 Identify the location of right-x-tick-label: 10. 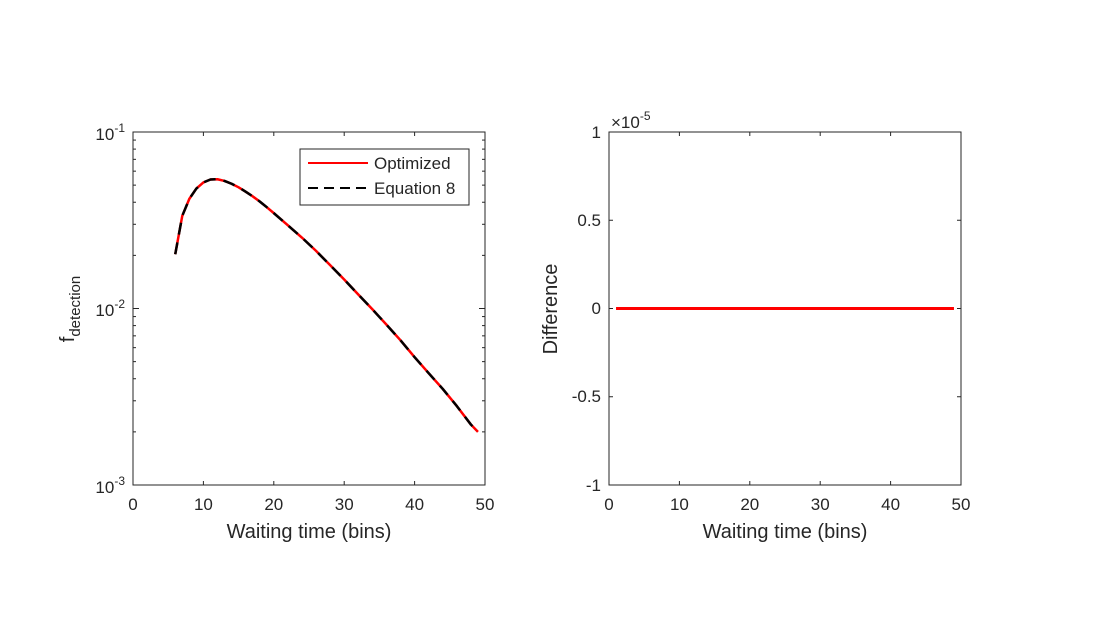
(679, 504).